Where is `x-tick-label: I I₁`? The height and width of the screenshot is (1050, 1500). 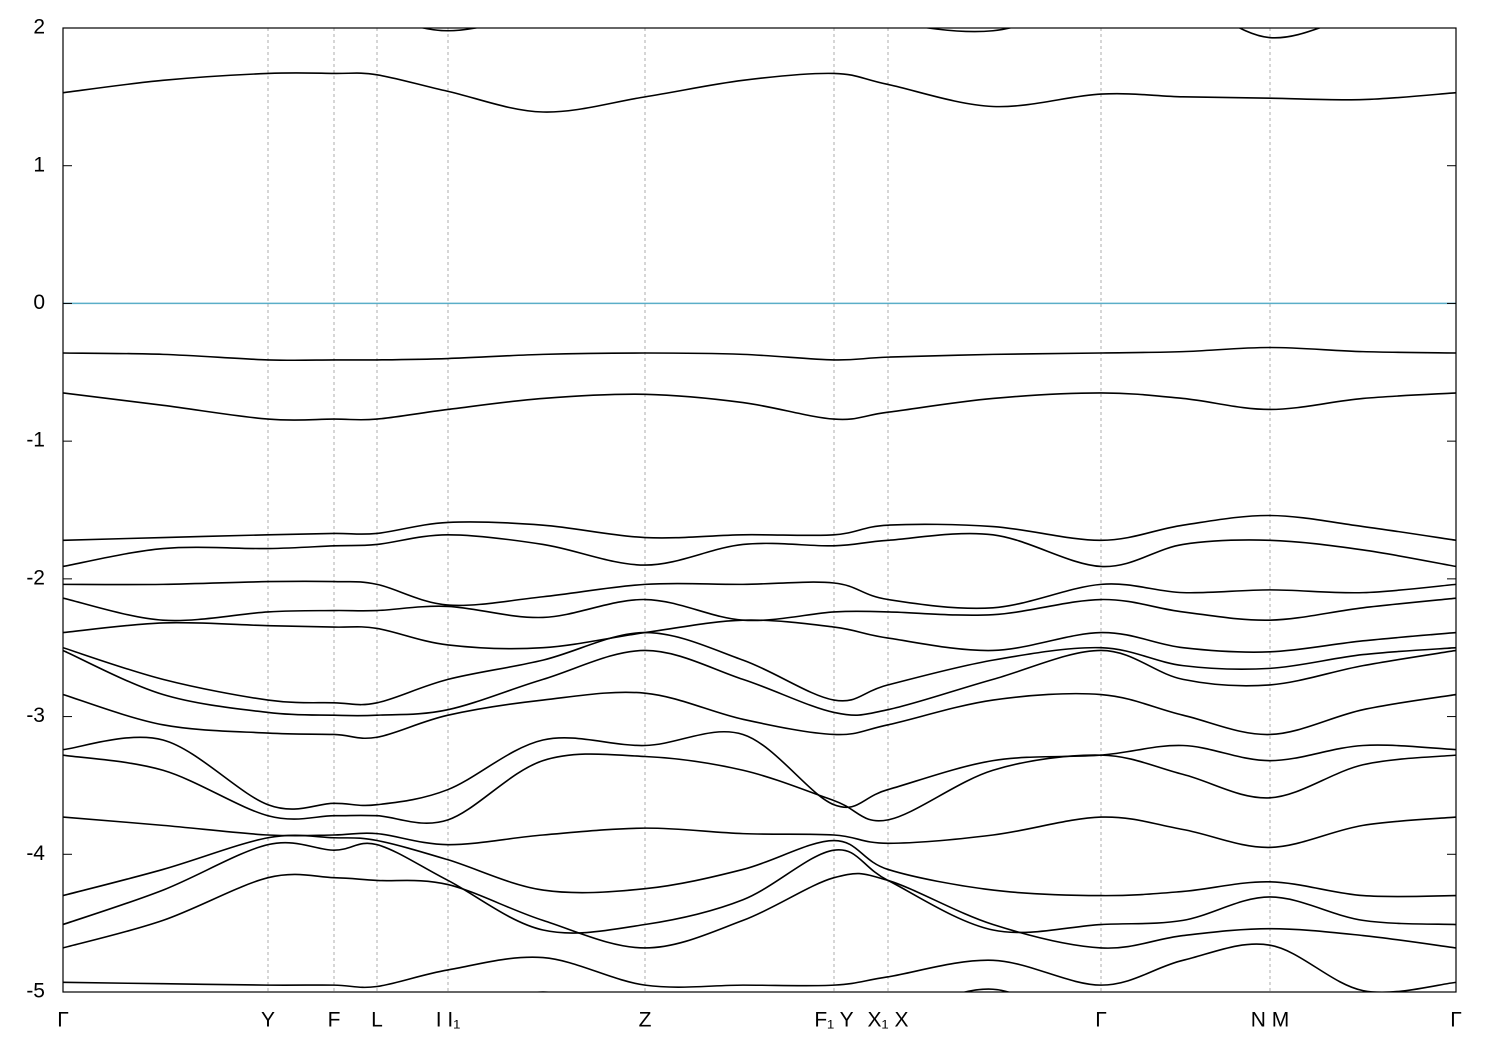 x-tick-label: I I₁ is located at coordinates (448, 1020).